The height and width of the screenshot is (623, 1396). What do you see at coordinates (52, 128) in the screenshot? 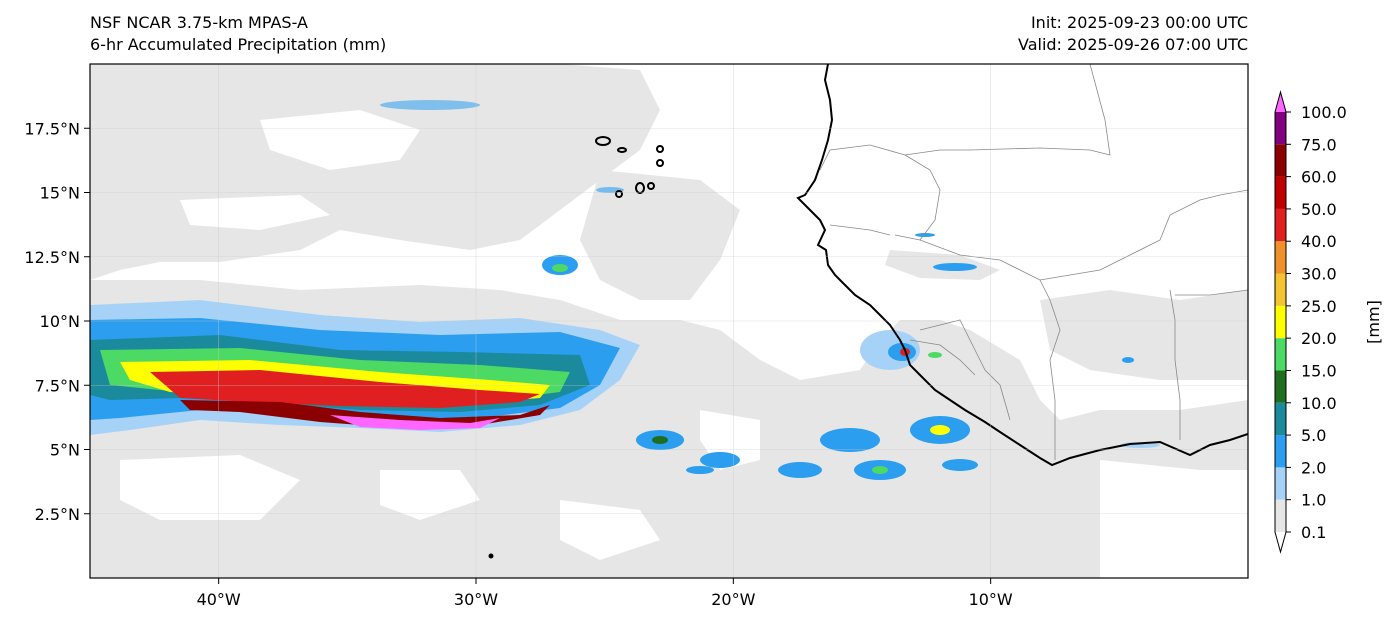
I see `lat-tick-label: 17.5°N` at bounding box center [52, 128].